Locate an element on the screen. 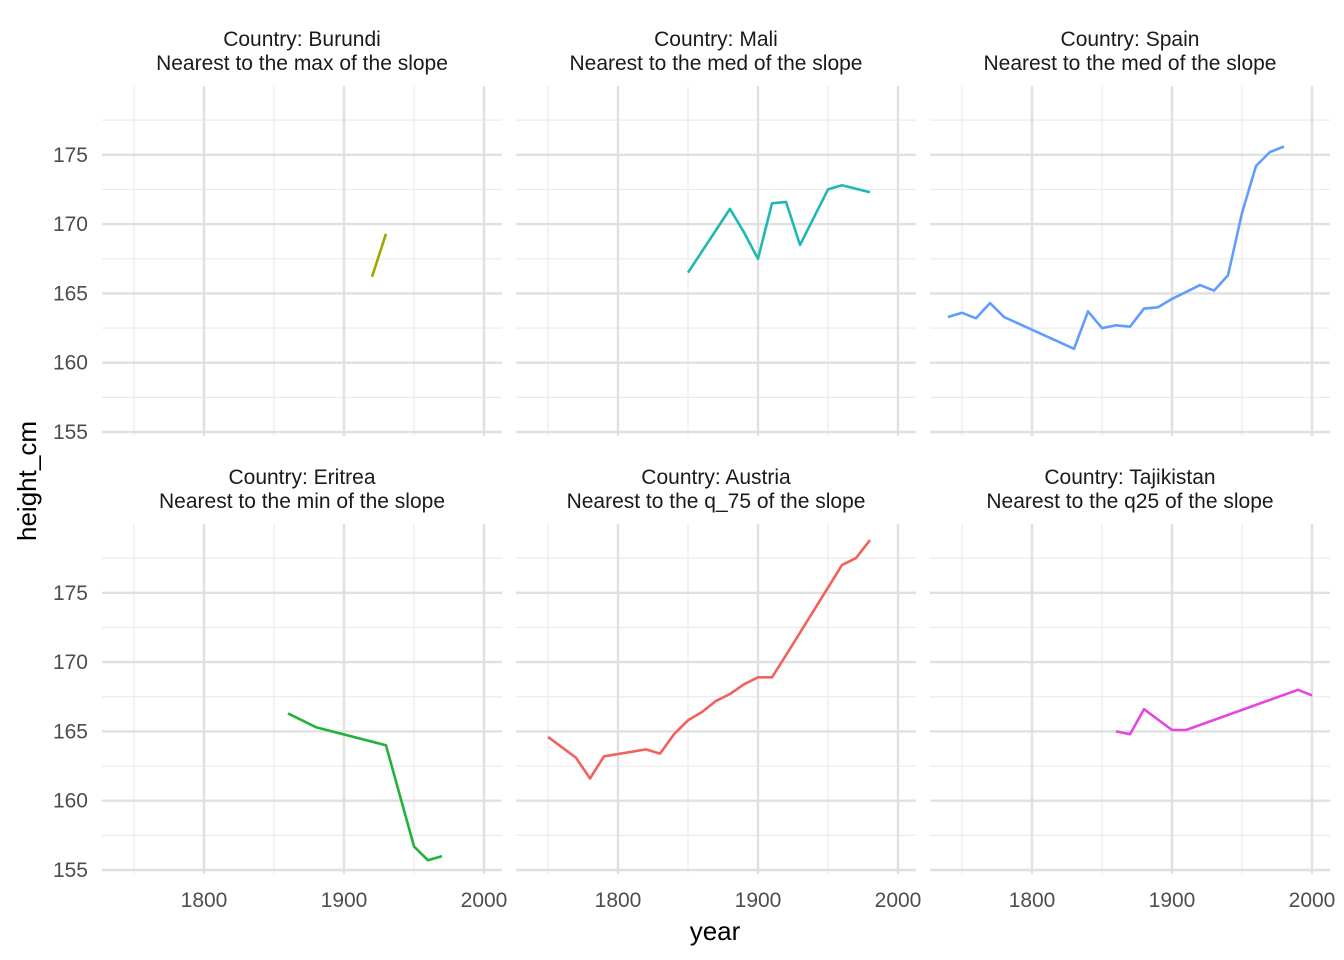 This screenshot has height=960, width=1344. panel-title: Country: Eritrea is located at coordinates (301, 477).